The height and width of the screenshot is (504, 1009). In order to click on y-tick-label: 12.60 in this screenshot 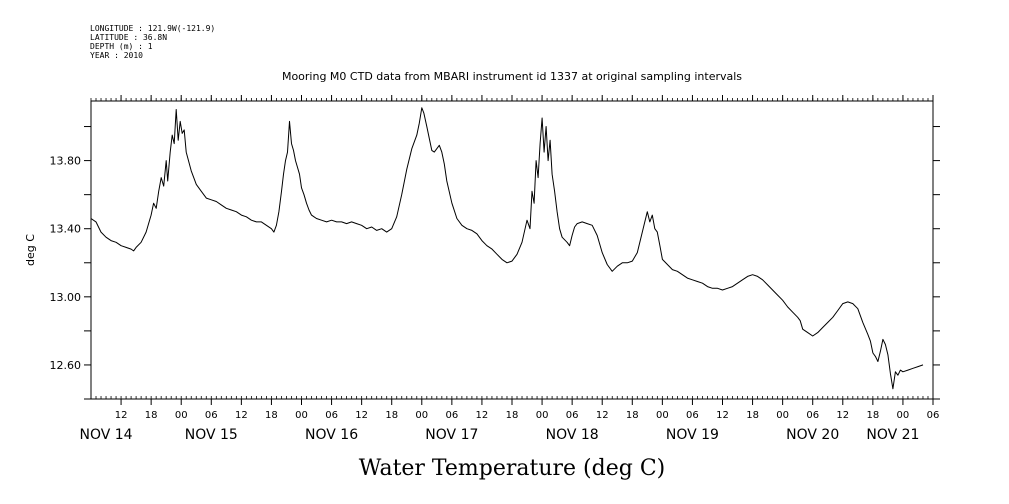, I will do `click(66, 365)`.